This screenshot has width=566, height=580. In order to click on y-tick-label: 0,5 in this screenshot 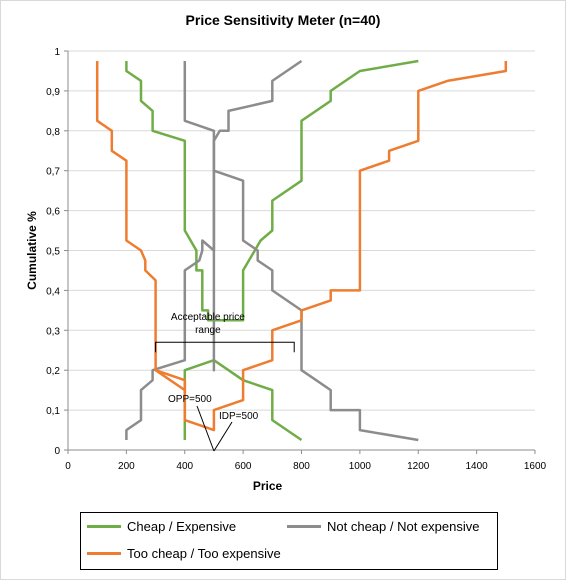, I will do `click(53, 252)`.